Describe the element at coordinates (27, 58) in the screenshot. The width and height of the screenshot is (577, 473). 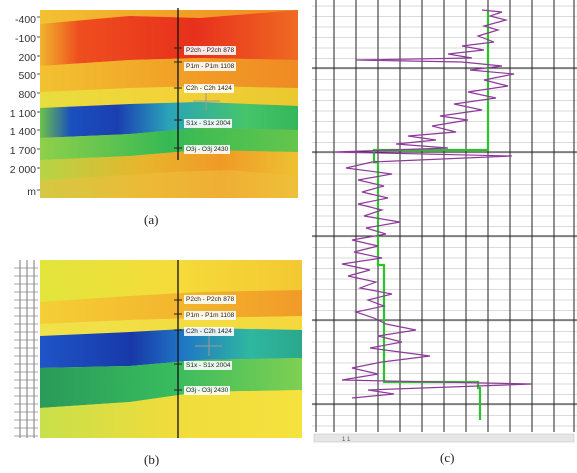
I see `y-tick: 200` at that location.